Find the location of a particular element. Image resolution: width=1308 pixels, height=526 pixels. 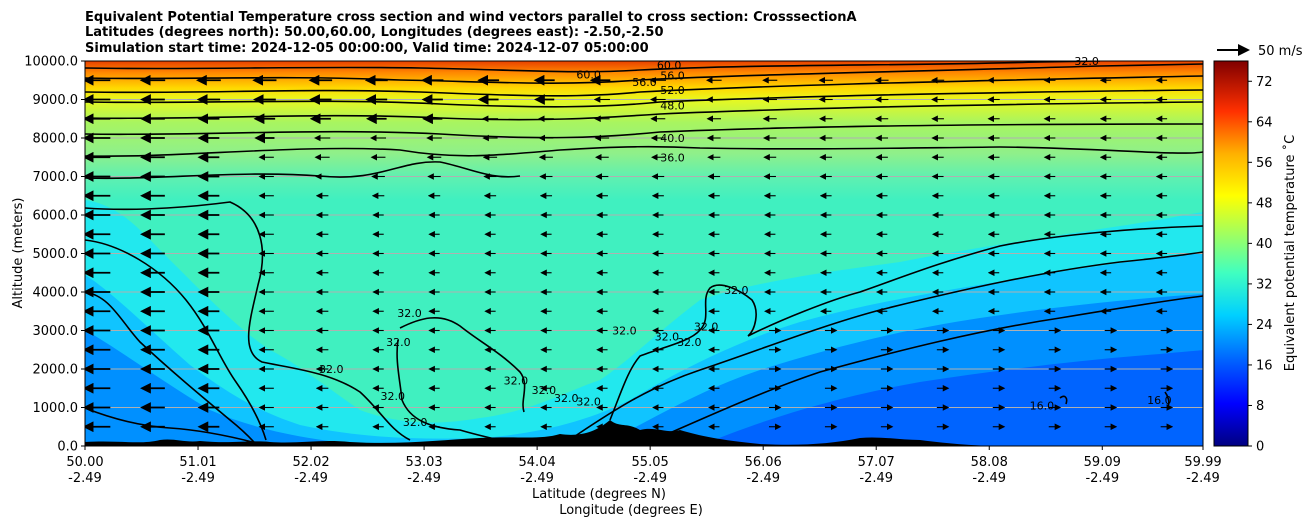

x-tick-label-lat: 51.01 is located at coordinates (197, 462).